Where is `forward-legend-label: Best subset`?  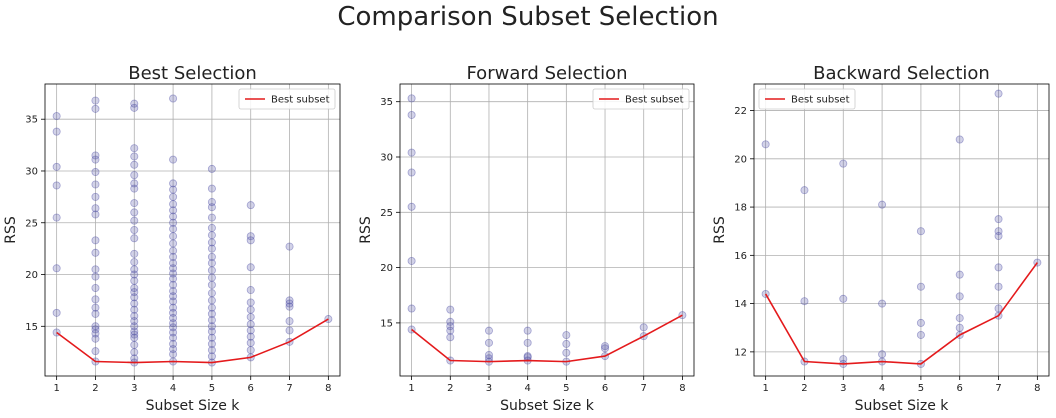
forward-legend-label: Best subset is located at coordinates (654, 100).